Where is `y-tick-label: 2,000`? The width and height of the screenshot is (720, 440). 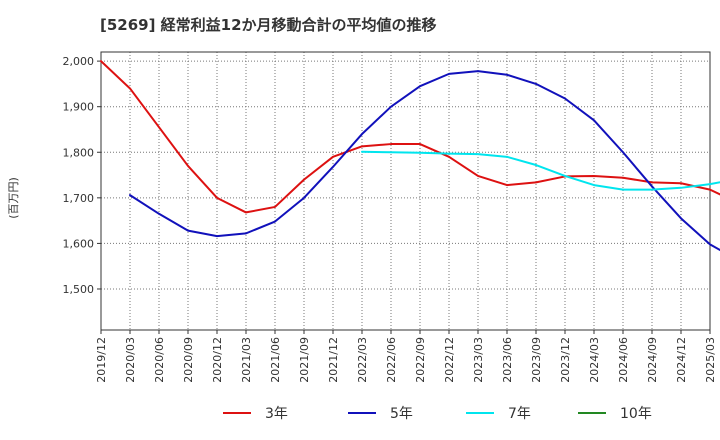
y-tick-label: 2,000 is located at coordinates (79, 61).